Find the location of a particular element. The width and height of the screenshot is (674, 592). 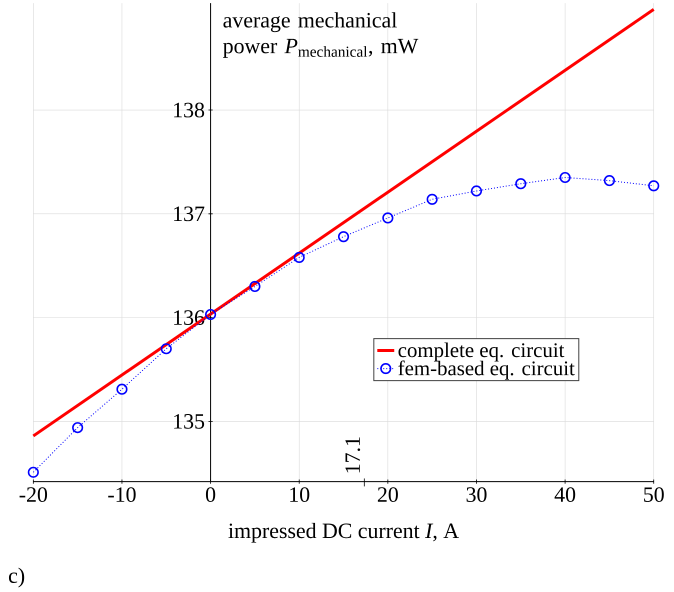

y-tick-label: 138 is located at coordinates (189, 110).